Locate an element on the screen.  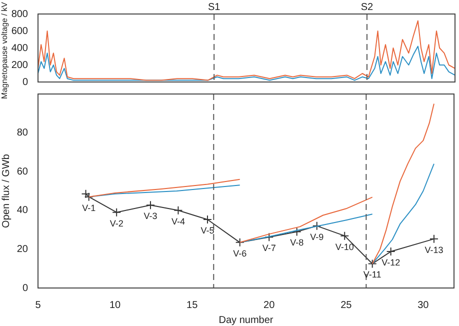
y-tick-label: 200 is located at coordinates (19, 65).